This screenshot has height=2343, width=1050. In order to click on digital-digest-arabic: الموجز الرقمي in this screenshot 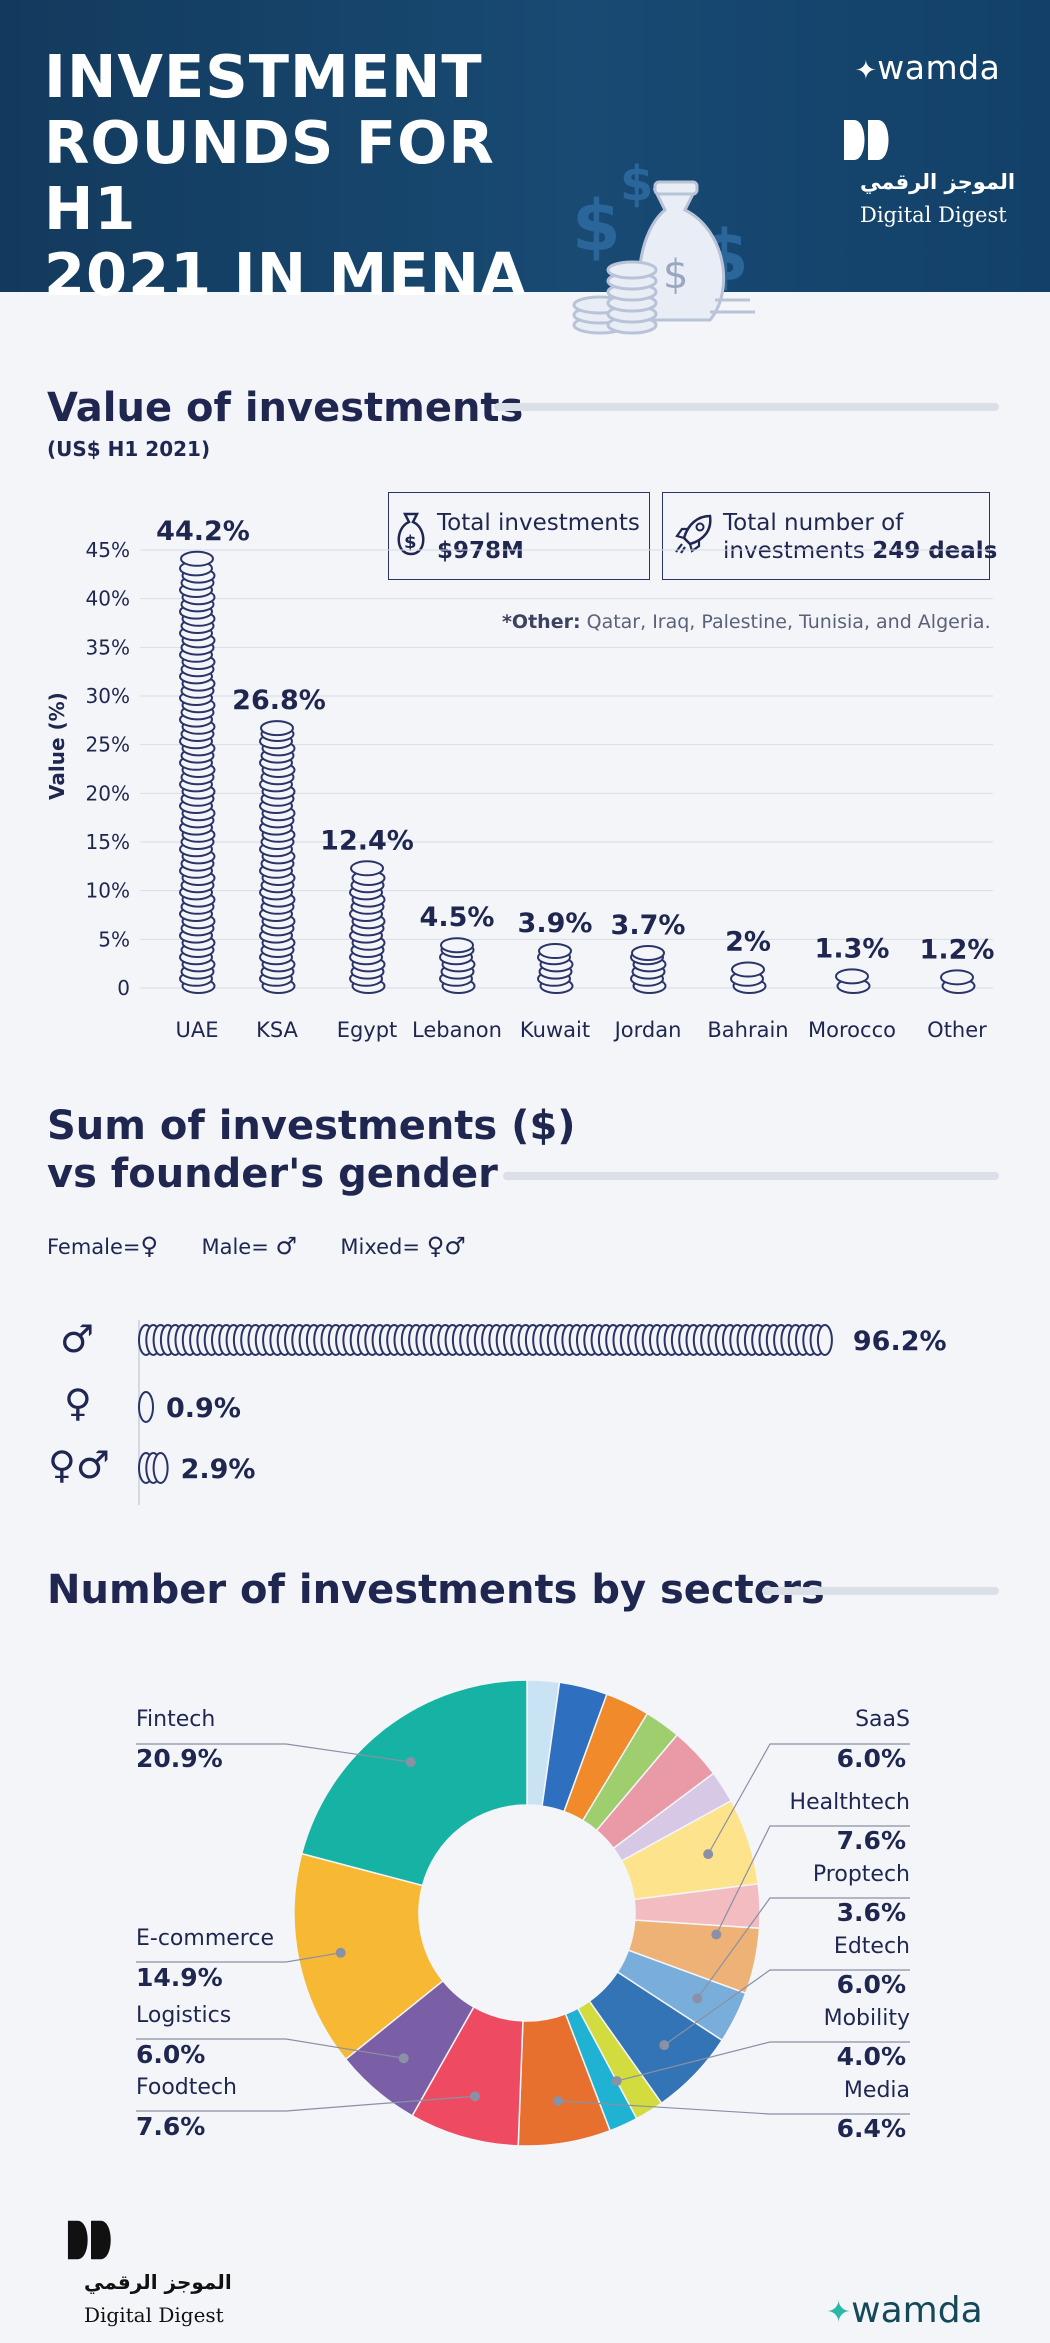, I will do `click(938, 182)`.